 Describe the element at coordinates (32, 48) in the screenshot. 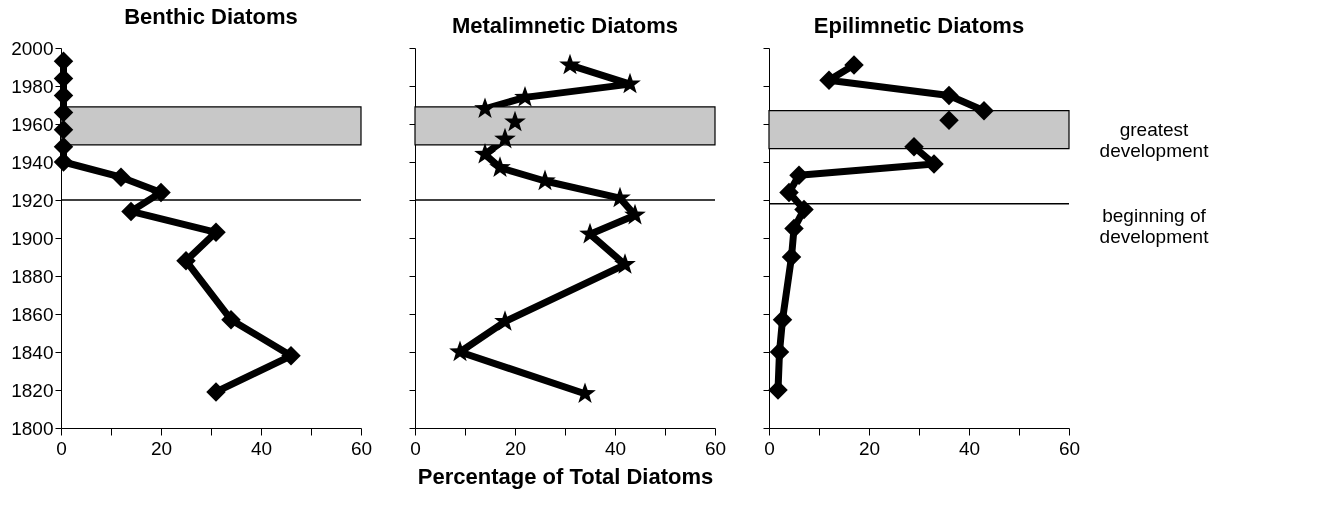

I see `y-tick-label: 2000` at that location.